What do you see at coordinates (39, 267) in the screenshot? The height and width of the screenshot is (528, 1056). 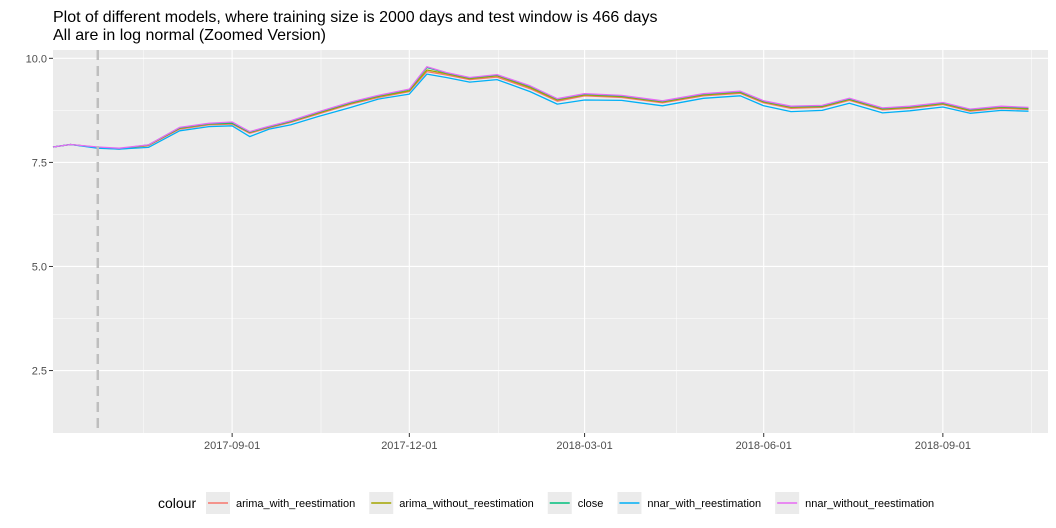 I see `y-tick-label: 5.0` at bounding box center [39, 267].